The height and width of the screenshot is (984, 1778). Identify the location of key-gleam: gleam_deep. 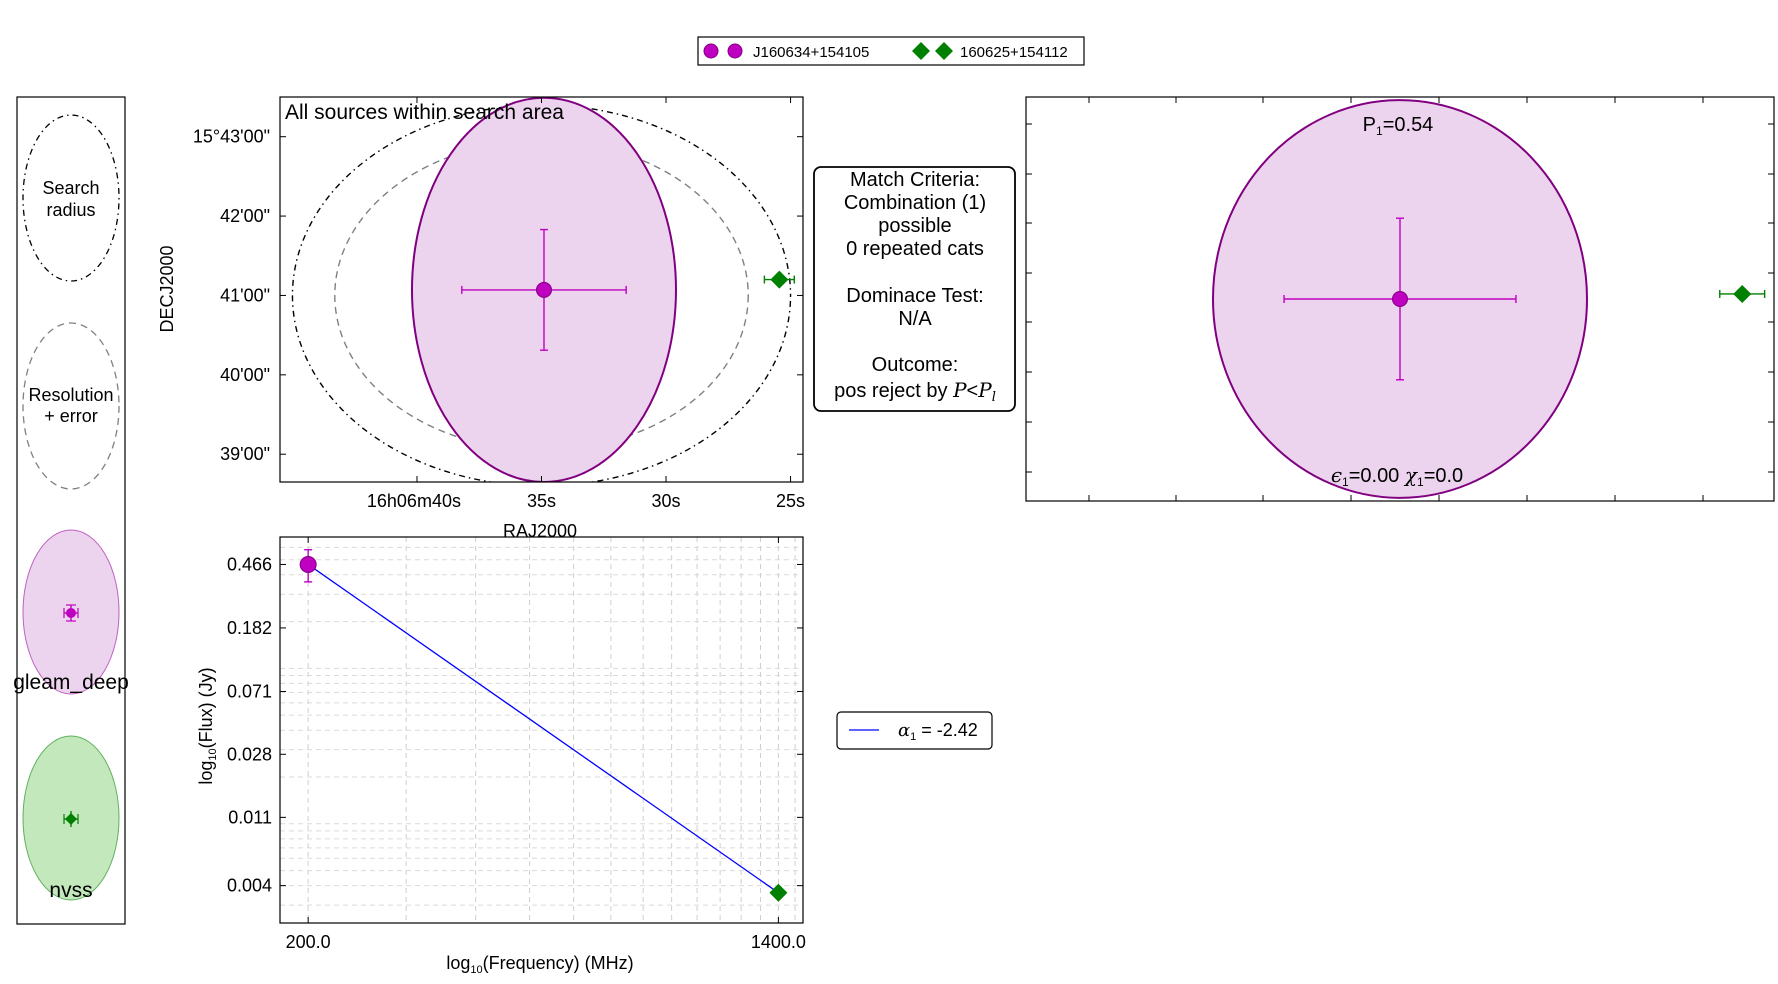
(71, 612).